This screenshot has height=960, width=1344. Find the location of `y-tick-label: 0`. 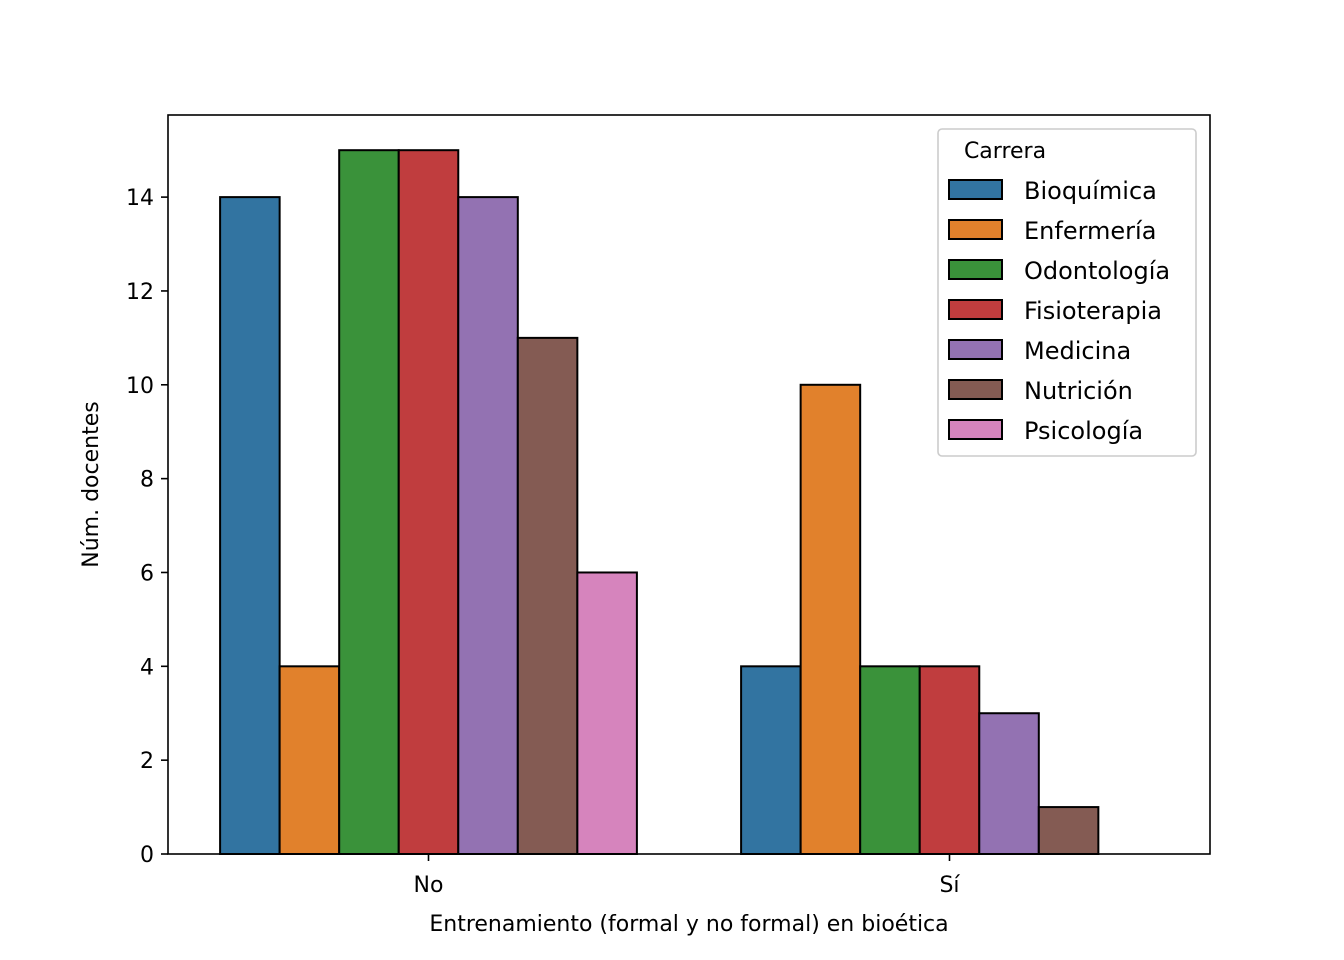

y-tick-label: 0 is located at coordinates (147, 855).